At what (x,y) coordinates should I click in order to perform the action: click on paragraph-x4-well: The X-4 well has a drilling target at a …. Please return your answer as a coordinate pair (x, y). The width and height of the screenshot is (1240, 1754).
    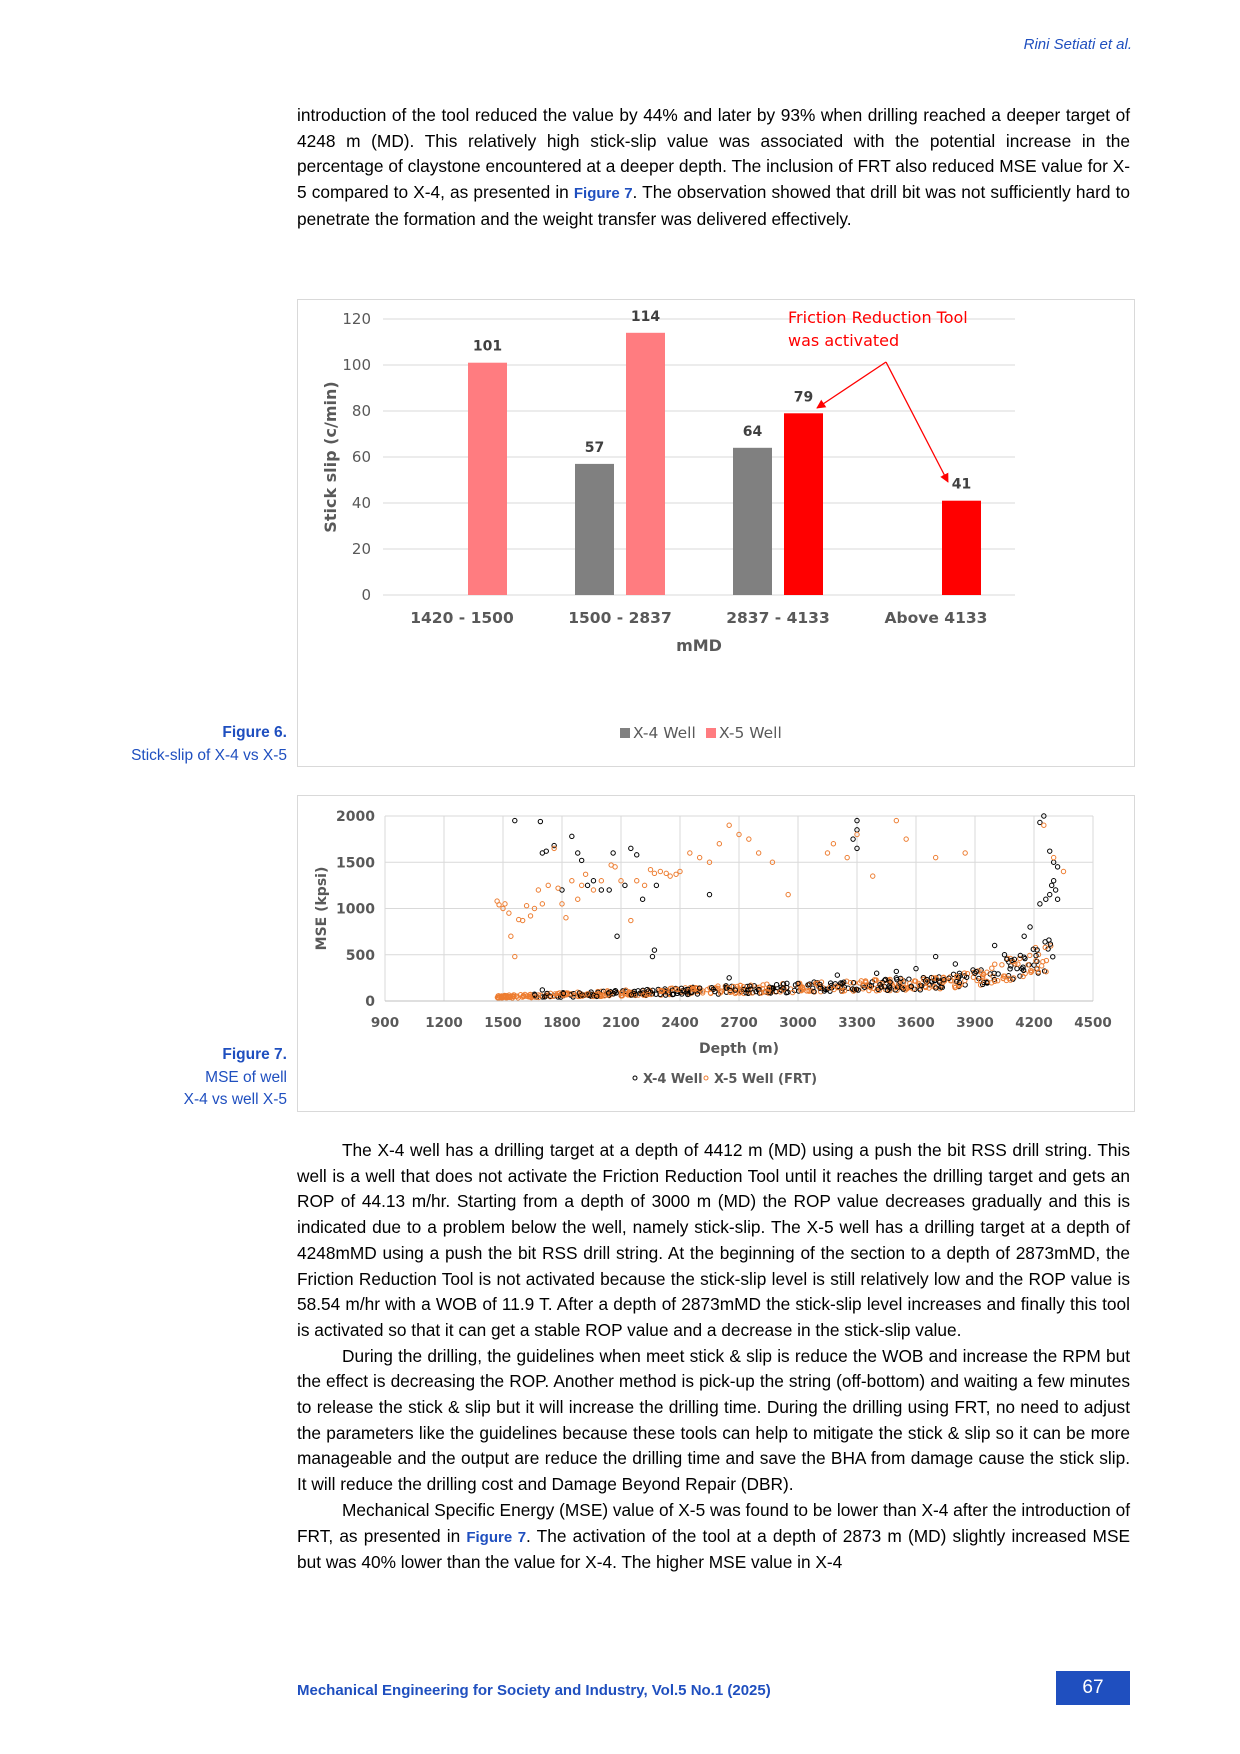
    Looking at the image, I should click on (713, 1240).